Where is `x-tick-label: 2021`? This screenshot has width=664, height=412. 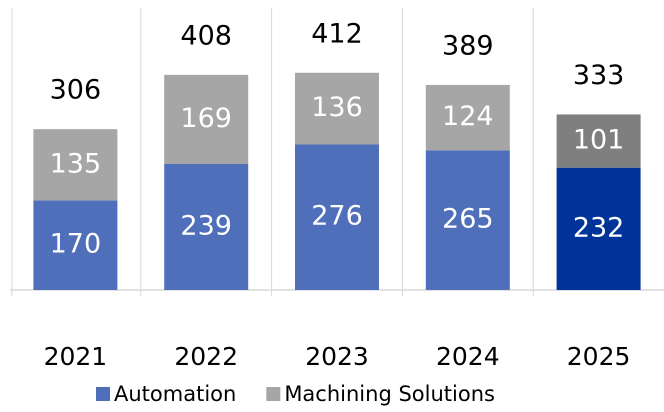 x-tick-label: 2021 is located at coordinates (76, 356).